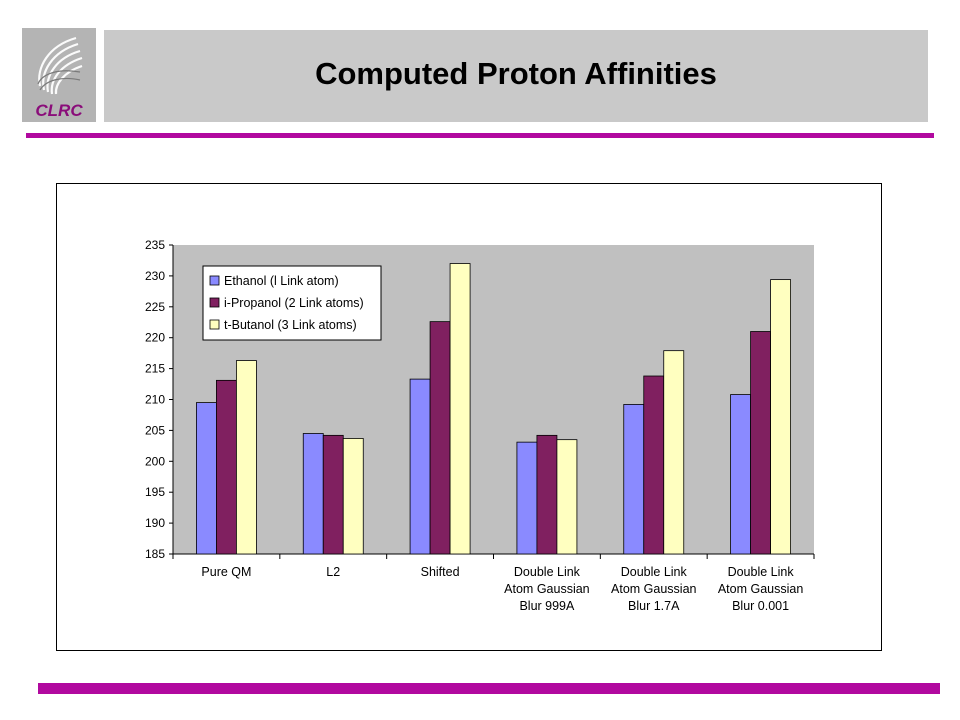 The width and height of the screenshot is (960, 720). I want to click on legend-box, so click(292, 303).